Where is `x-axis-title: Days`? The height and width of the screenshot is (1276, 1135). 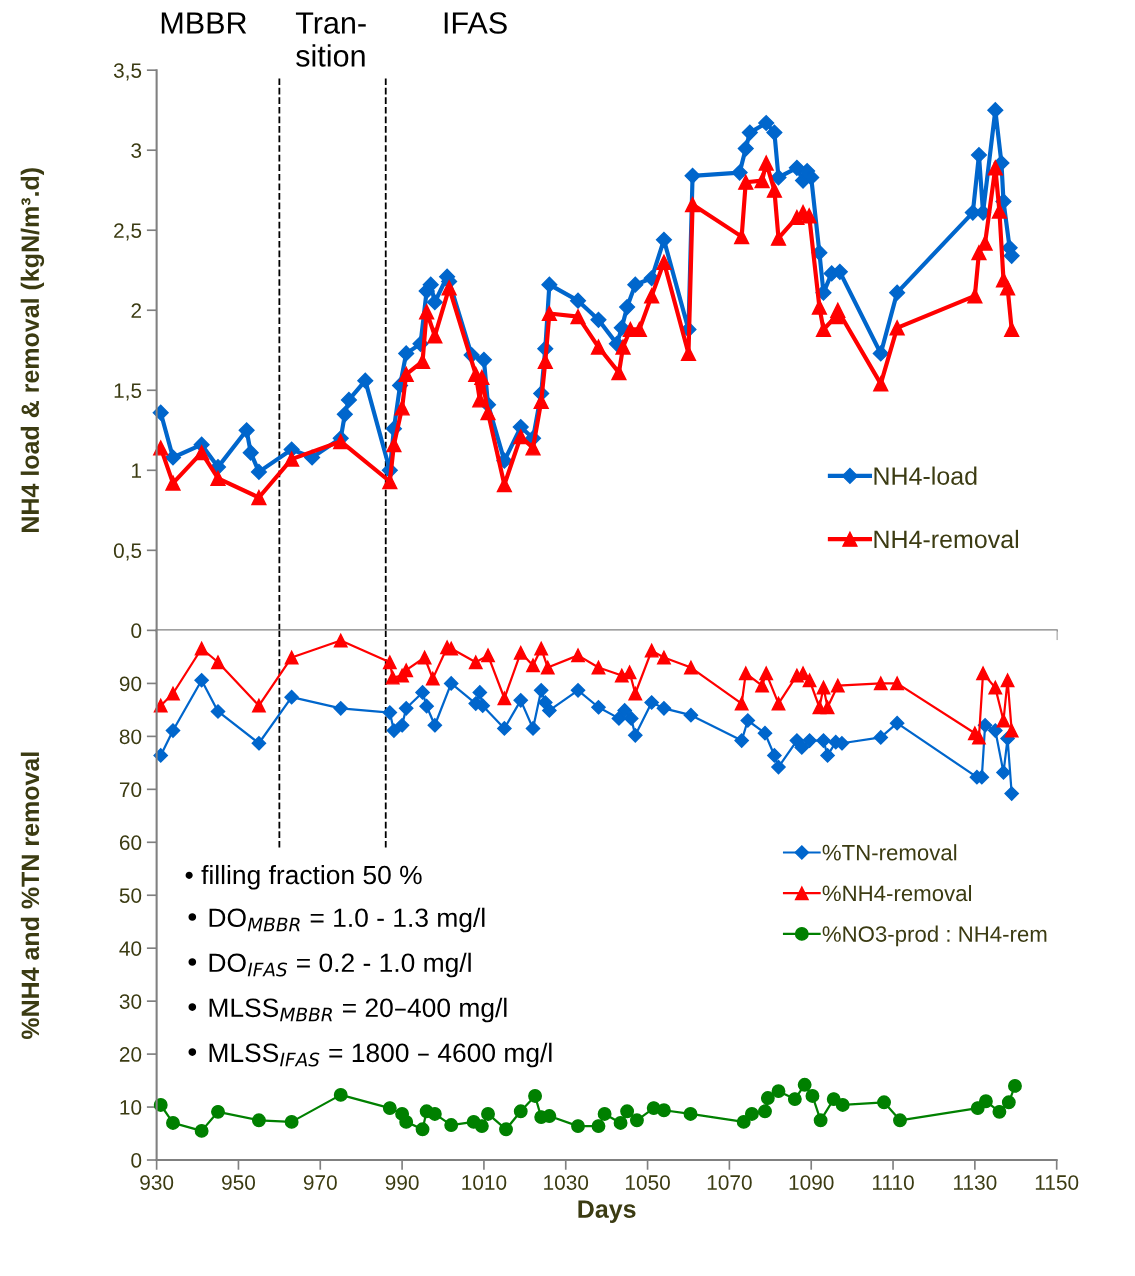
x-axis-title: Days is located at coordinates (607, 1211).